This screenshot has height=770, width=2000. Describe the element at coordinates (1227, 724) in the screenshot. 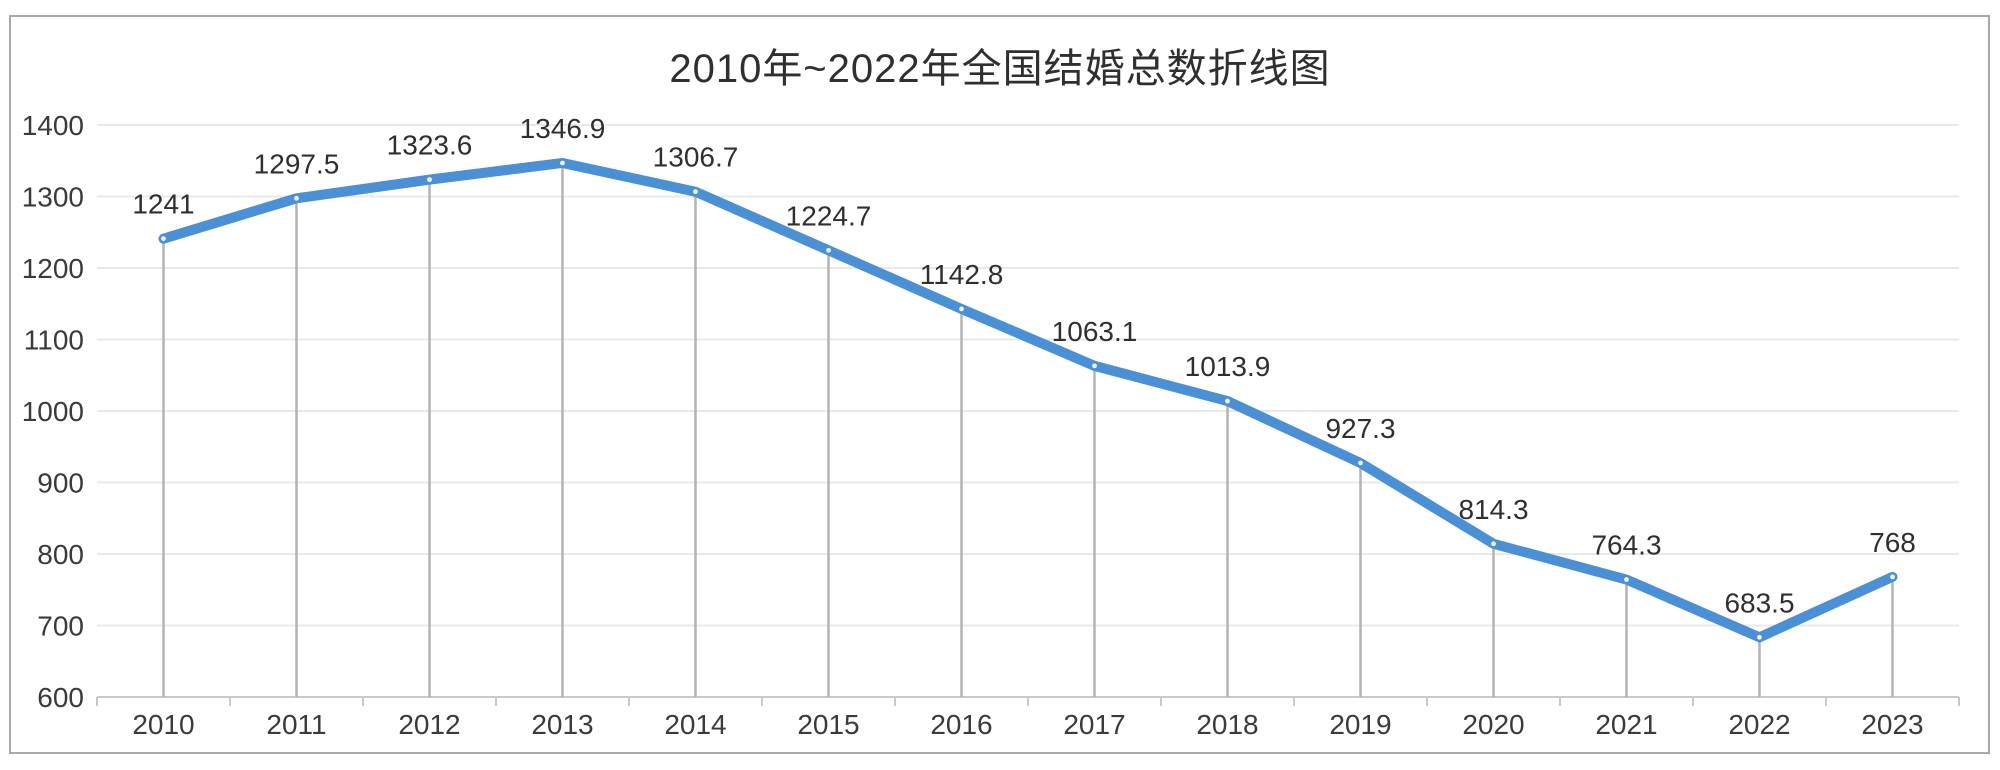

I see `x-tick-label: 2018` at that location.